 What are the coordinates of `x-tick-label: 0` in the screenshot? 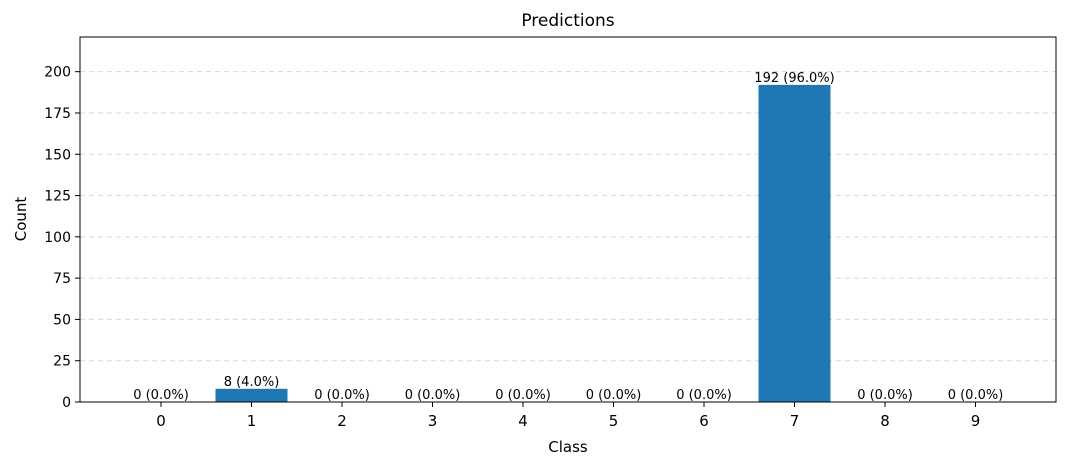 It's located at (161, 421).